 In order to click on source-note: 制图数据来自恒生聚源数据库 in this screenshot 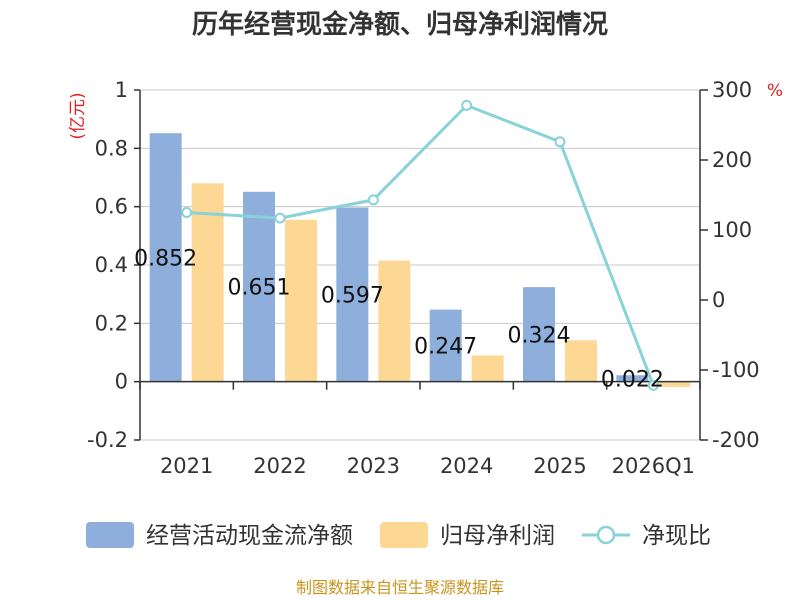, I will do `click(400, 587)`.